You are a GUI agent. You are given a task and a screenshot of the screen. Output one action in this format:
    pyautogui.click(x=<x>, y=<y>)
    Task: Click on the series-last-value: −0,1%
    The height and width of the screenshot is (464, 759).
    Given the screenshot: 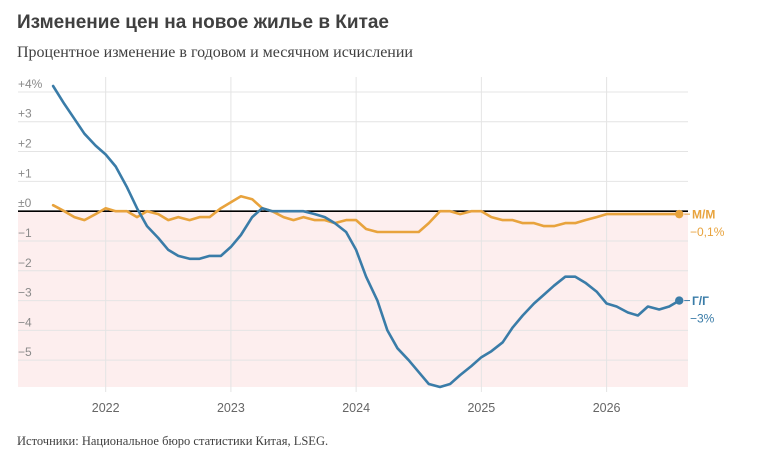 What is the action you would take?
    pyautogui.click(x=707, y=232)
    